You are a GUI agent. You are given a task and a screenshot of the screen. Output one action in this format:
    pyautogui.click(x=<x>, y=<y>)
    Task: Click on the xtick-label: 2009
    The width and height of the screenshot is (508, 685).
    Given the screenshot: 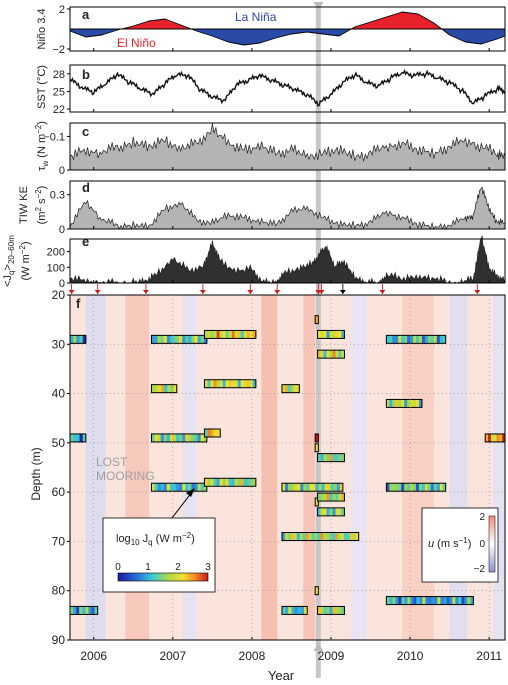 What is the action you would take?
    pyautogui.click(x=331, y=656)
    